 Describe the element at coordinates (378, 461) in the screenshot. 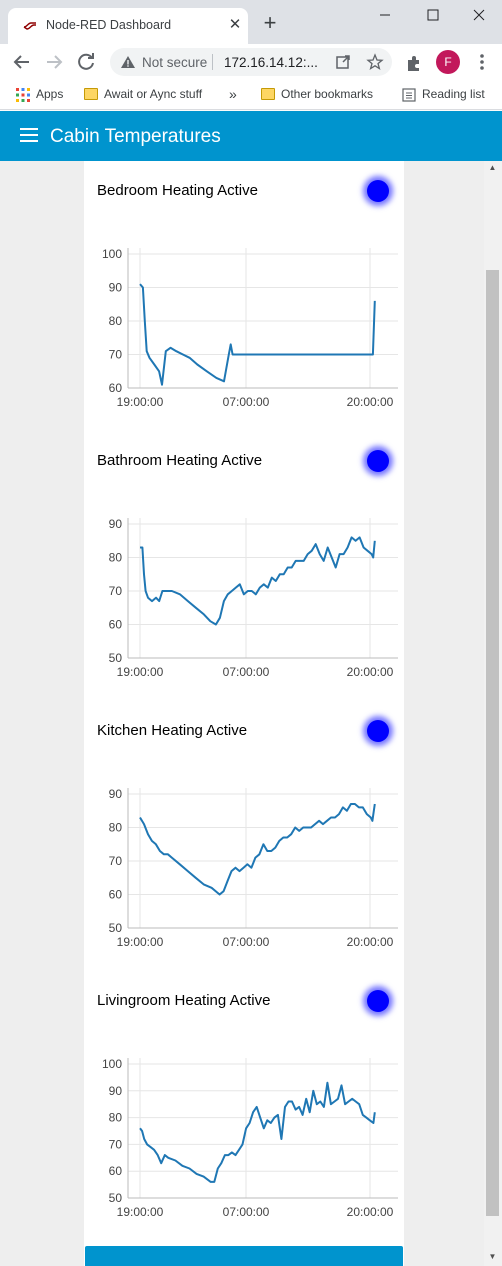

I see `bathroom-led-indicator` at that location.